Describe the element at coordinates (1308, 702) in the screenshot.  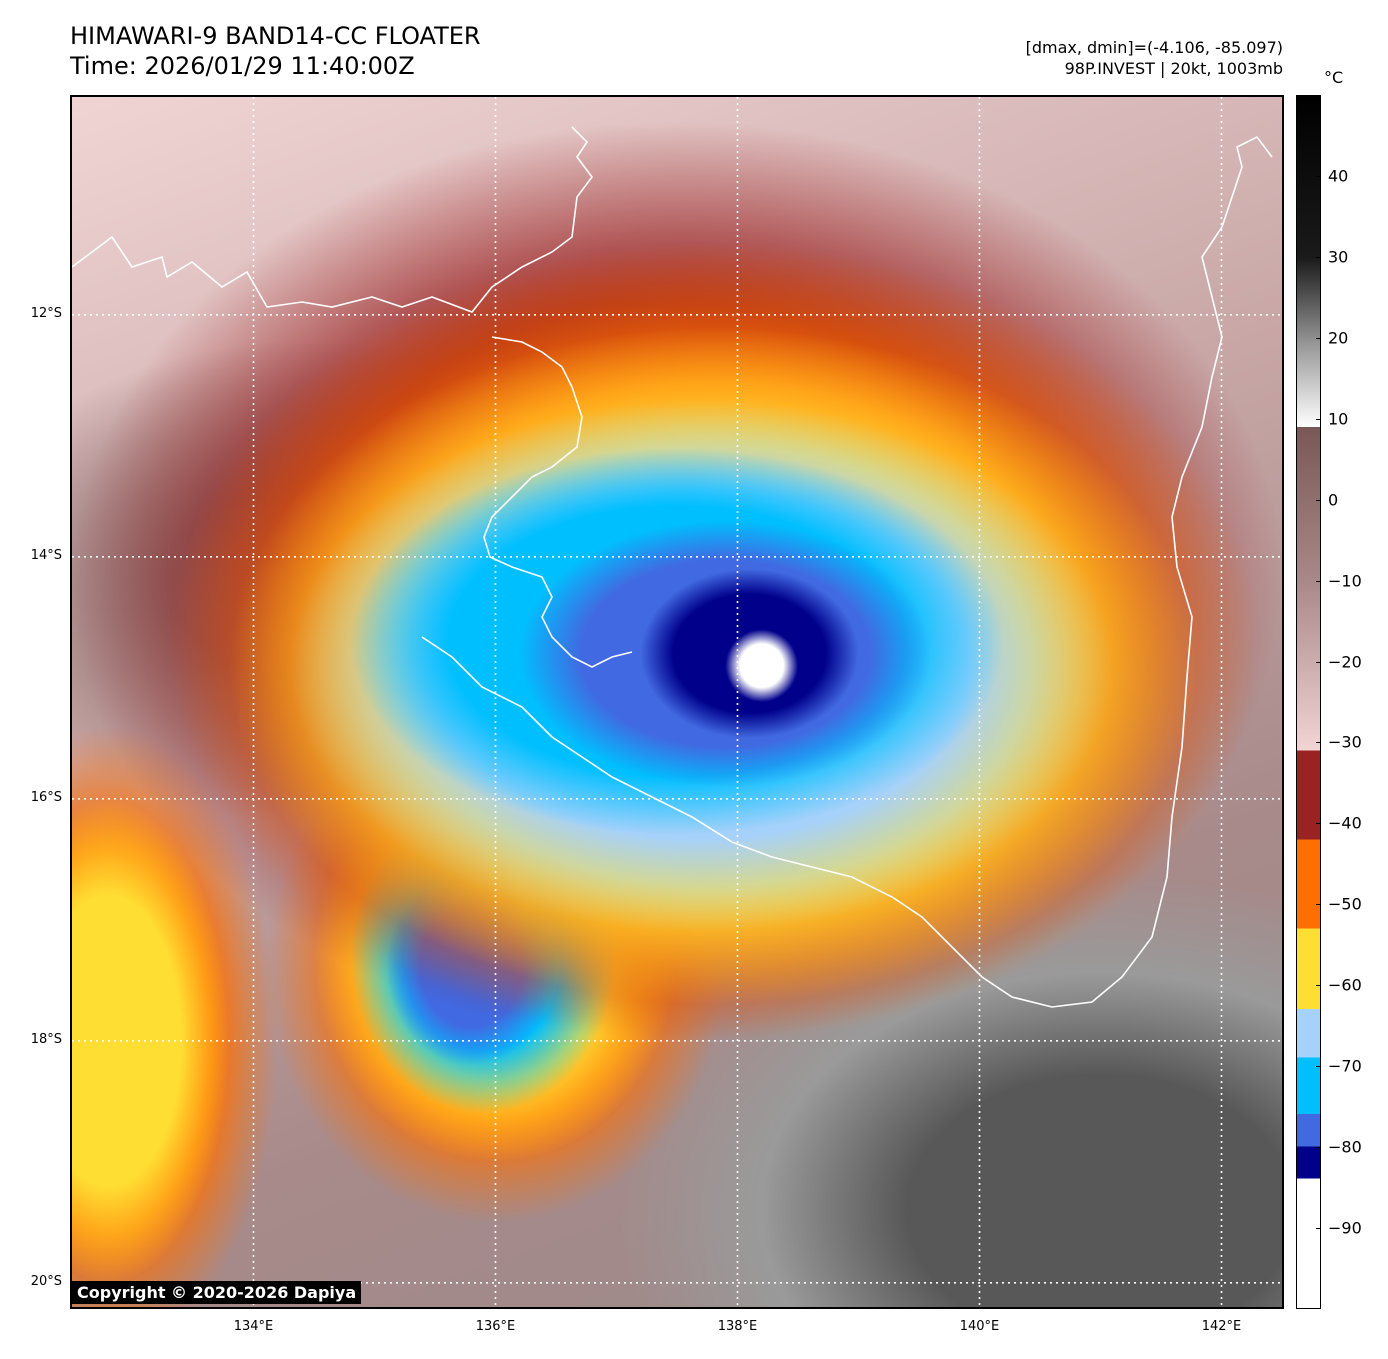
I see `colorbar` at that location.